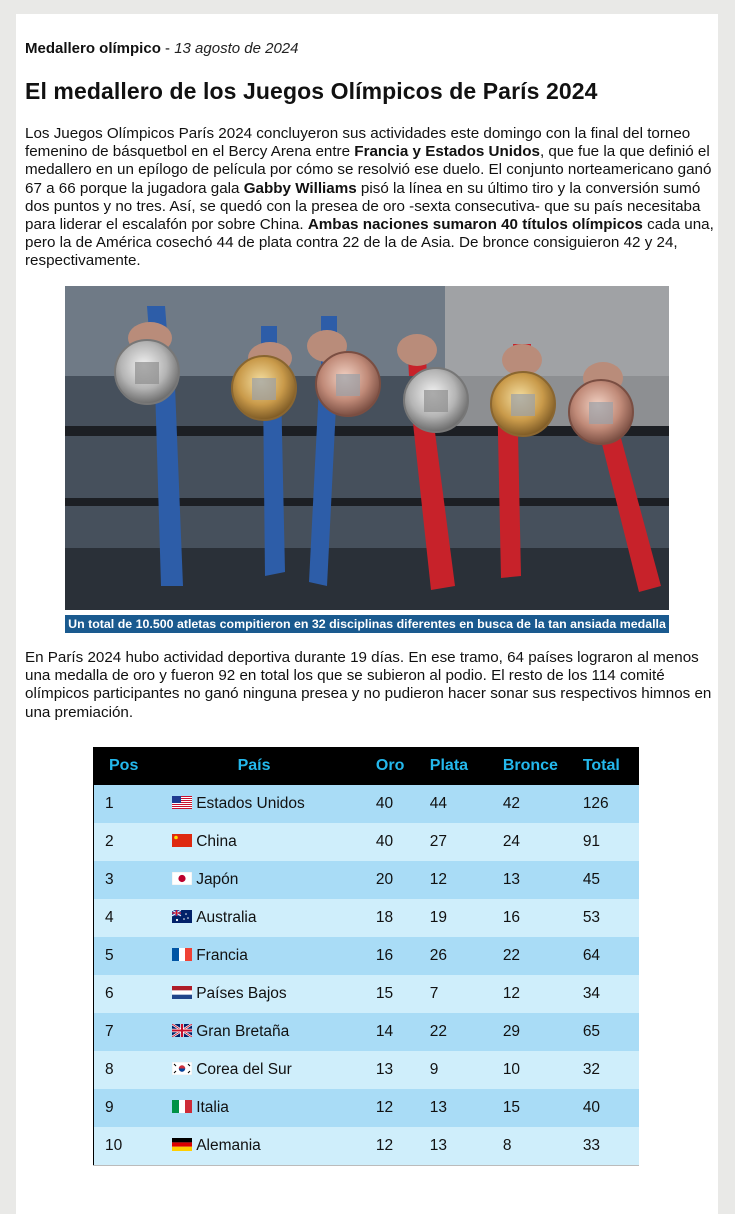 Image resolution: width=735 pixels, height=1214 pixels. Describe the element at coordinates (542, 1108) in the screenshot. I see `cell-bronze: 15` at that location.